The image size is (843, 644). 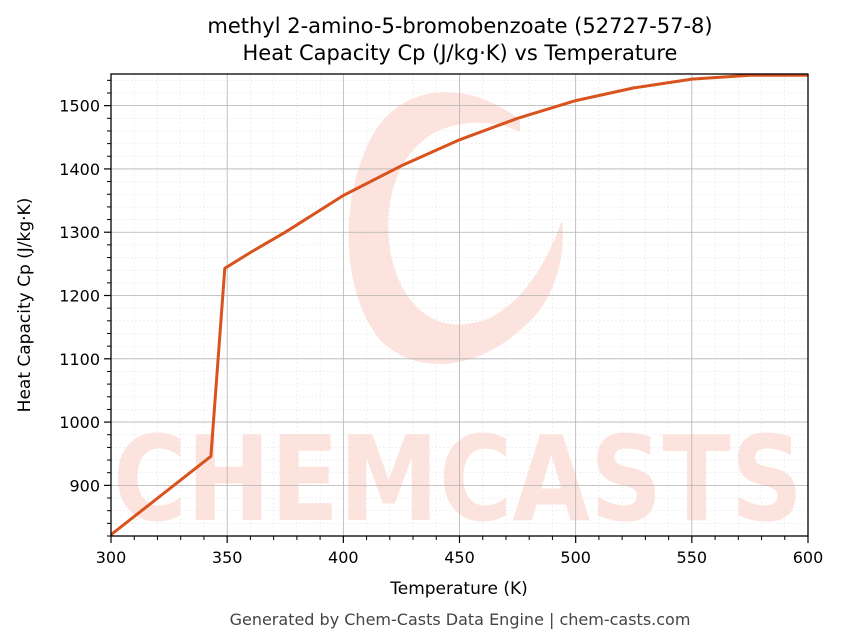 What do you see at coordinates (692, 557) in the screenshot?
I see `x-tick-label: 550` at bounding box center [692, 557].